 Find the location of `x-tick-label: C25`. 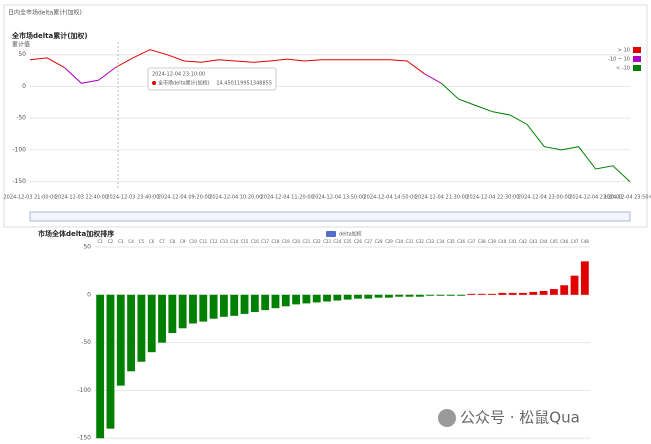

x-tick-label: C25 is located at coordinates (348, 241).